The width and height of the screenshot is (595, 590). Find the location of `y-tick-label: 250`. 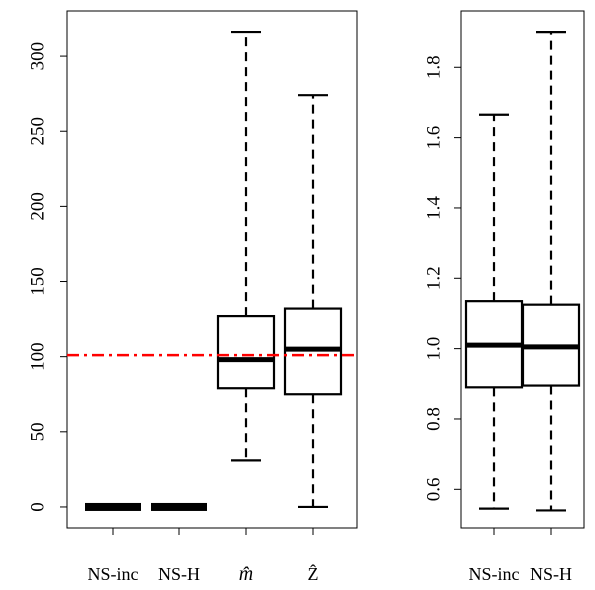

y-tick-label: 250 is located at coordinates (38, 131).